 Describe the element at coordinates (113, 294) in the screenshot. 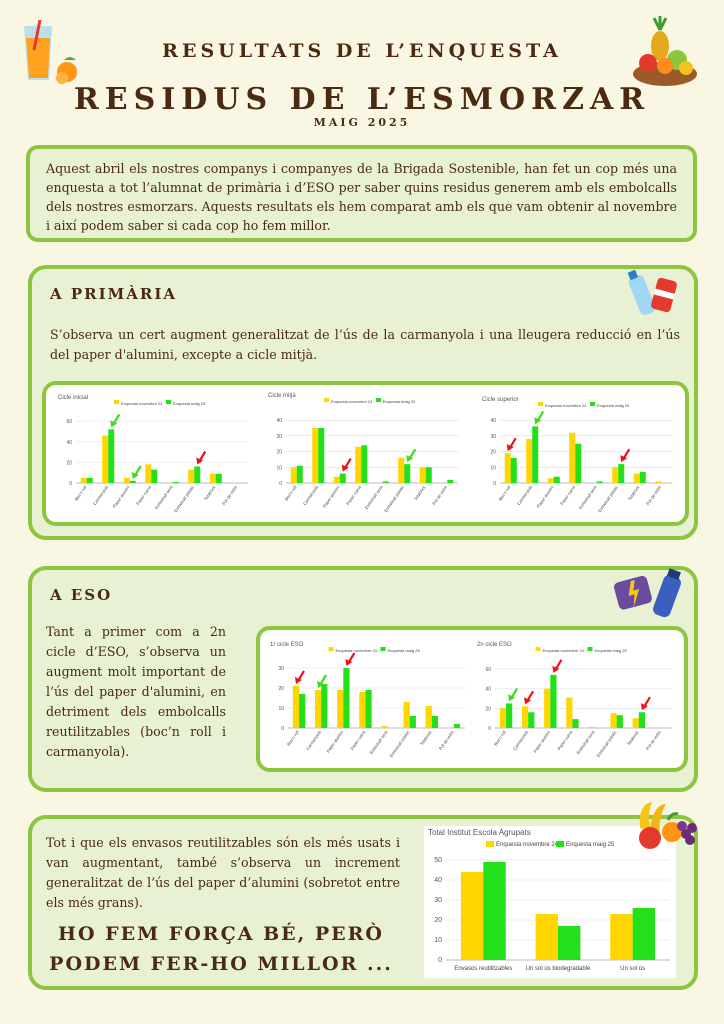

I see `primaria-title: A PRIMÀRIA` at that location.